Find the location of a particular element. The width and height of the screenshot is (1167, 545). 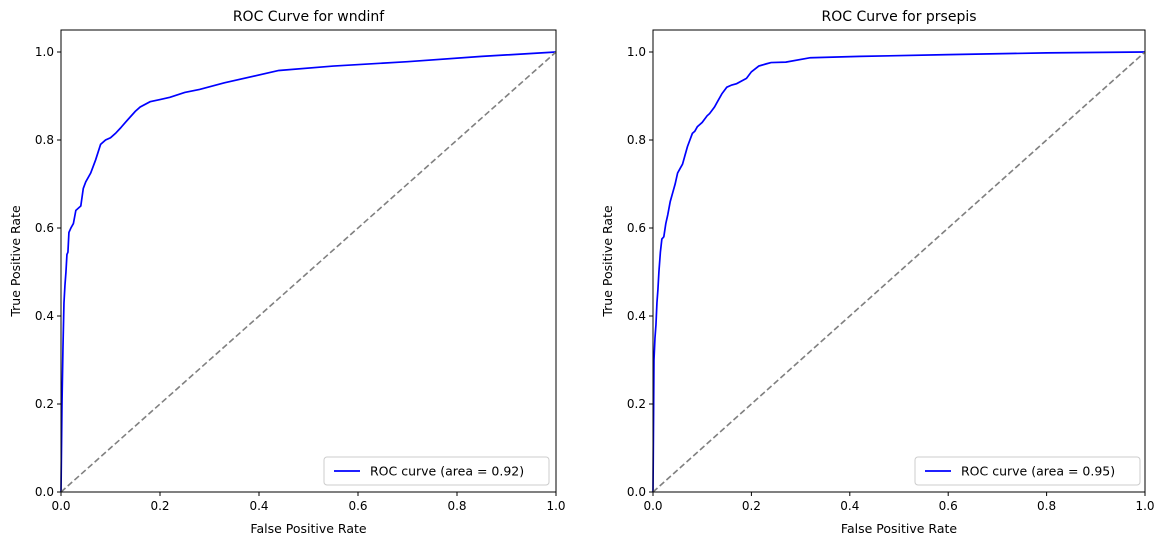

legend: ROC curve (area = 0.95) is located at coordinates (1027, 471).